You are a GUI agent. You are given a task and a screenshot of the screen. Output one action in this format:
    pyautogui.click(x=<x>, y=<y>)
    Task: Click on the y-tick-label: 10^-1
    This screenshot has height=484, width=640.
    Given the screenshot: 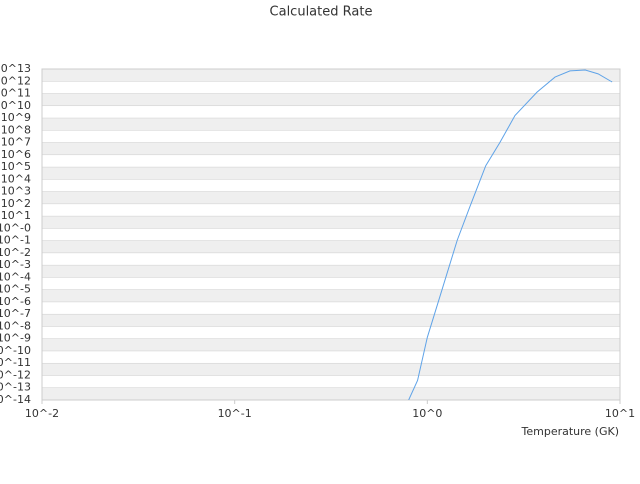 What is the action you would take?
    pyautogui.click(x=15, y=240)
    